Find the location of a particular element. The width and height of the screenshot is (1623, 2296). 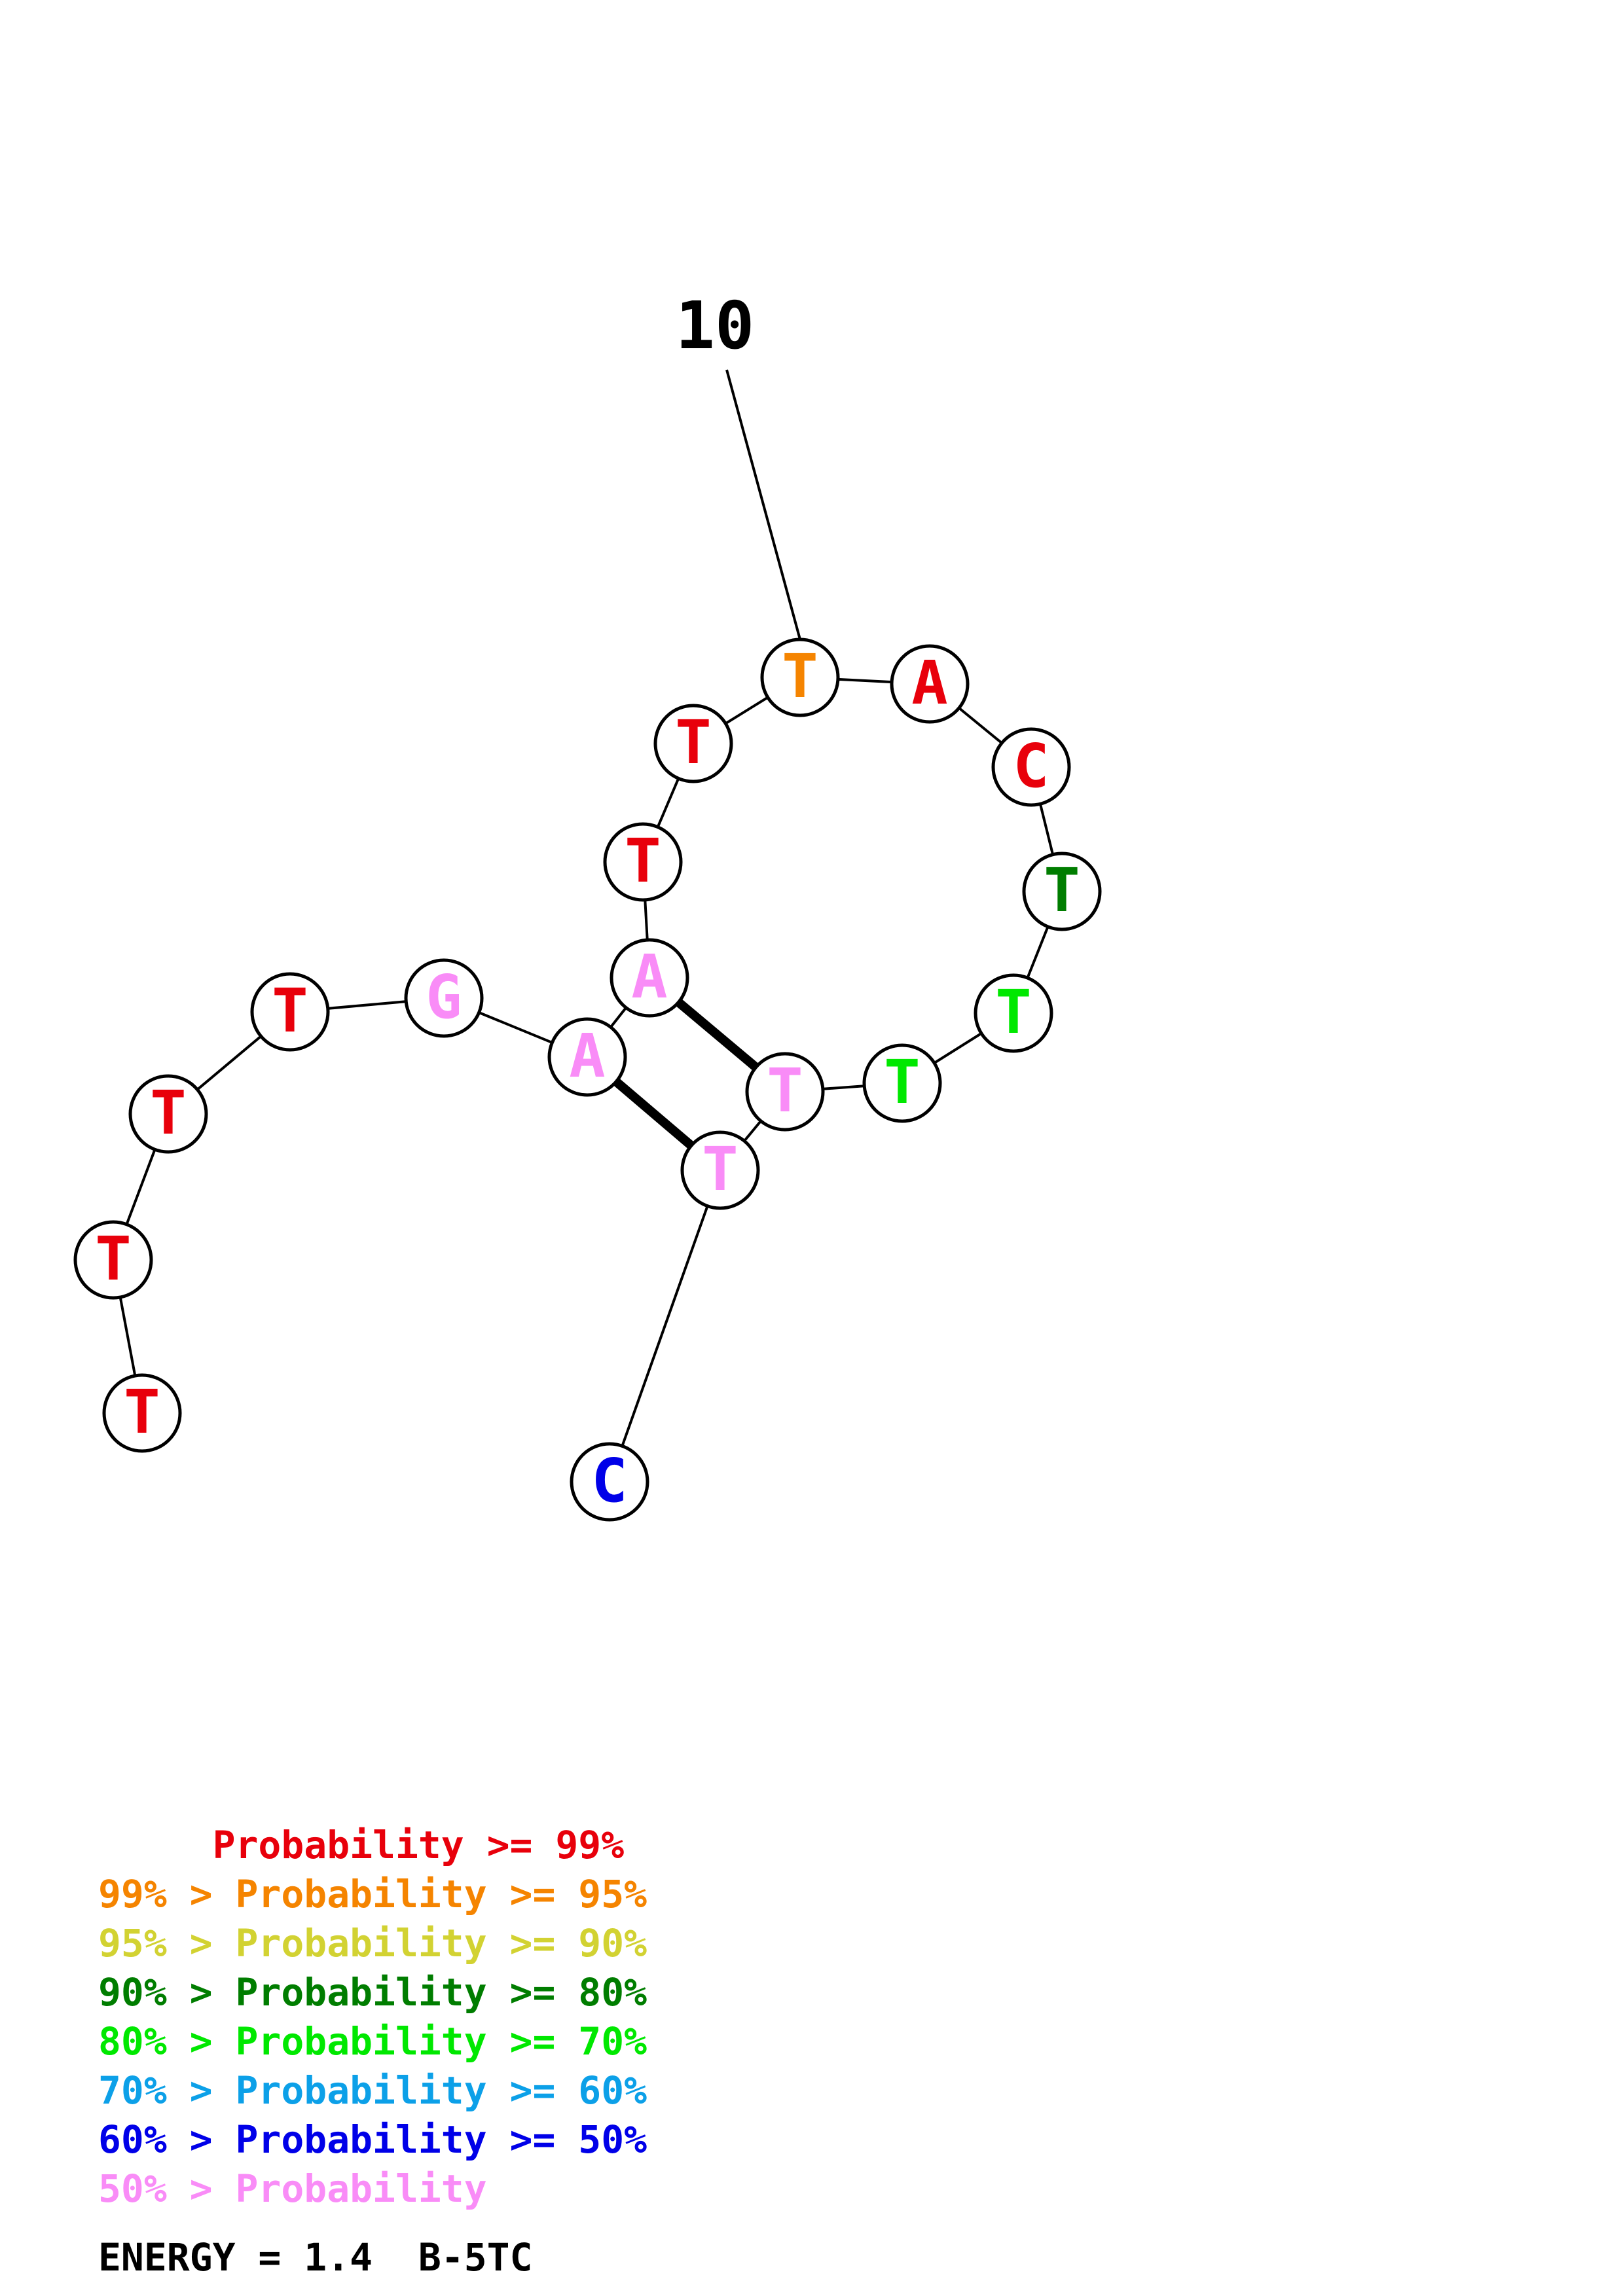

nucleotide-6: A is located at coordinates (587, 1057).